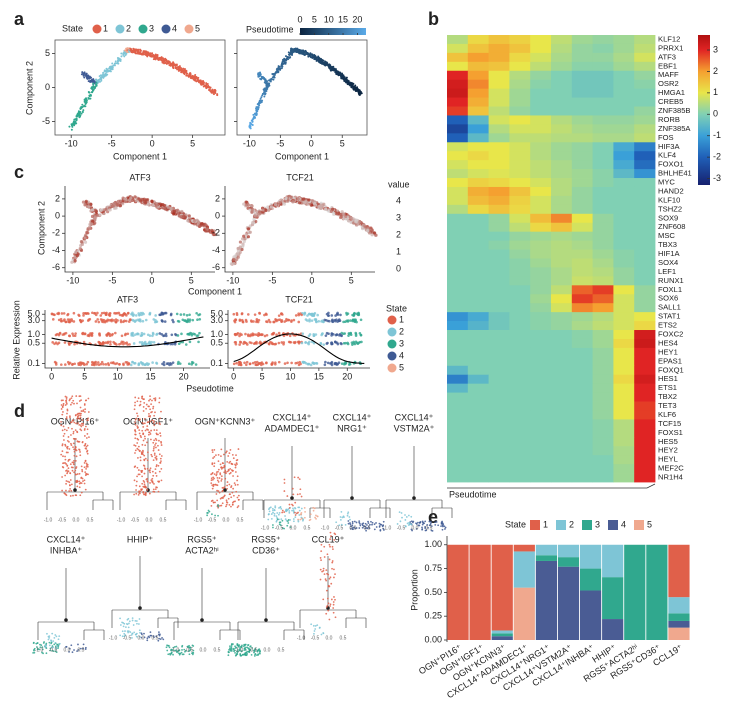 The height and width of the screenshot is (707, 730). Describe the element at coordinates (279, 528) in the screenshot. I see `axis-label: -0.5` at that location.